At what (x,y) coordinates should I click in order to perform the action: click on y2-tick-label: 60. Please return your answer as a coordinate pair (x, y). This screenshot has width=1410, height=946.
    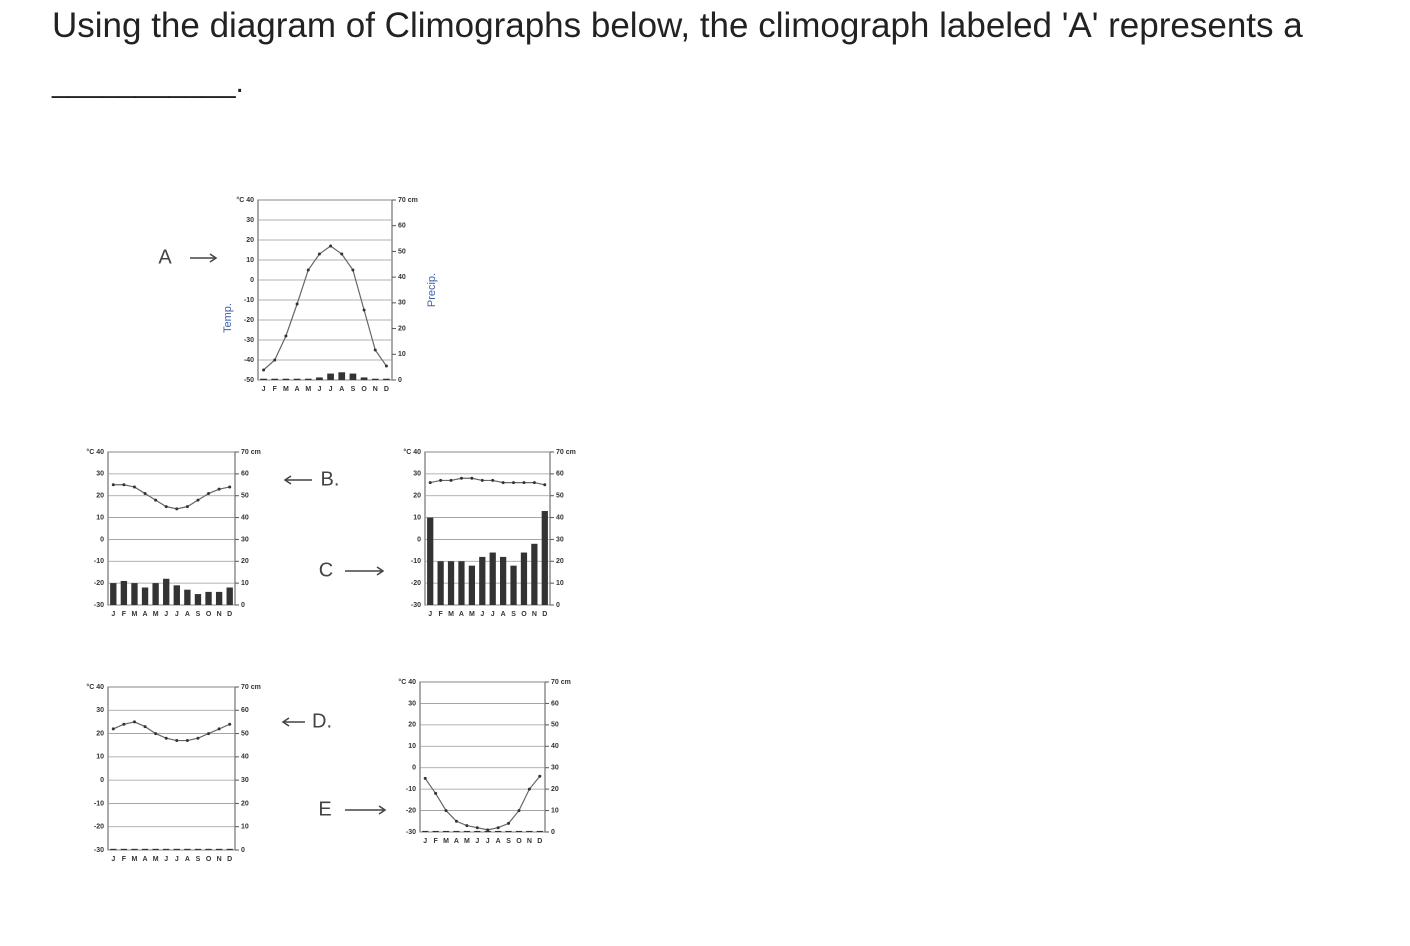
    Looking at the image, I should click on (560, 474).